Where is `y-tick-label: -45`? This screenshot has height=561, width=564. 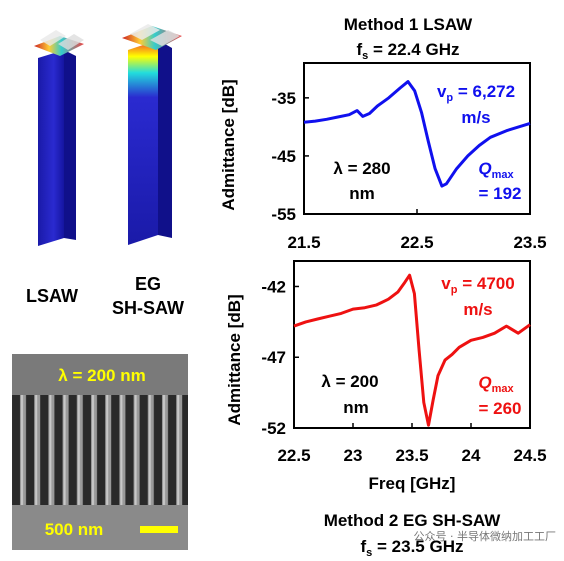 y-tick-label: -45 is located at coordinates (283, 156).